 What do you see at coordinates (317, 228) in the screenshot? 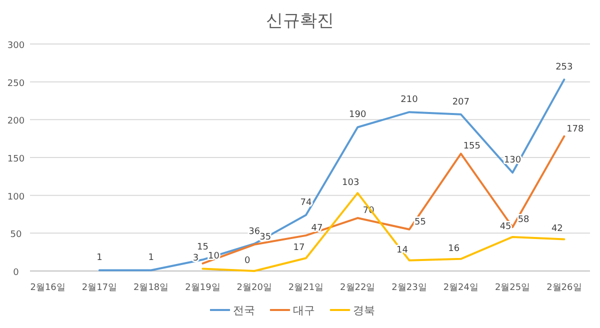
I see `data-label: 47` at bounding box center [317, 228].